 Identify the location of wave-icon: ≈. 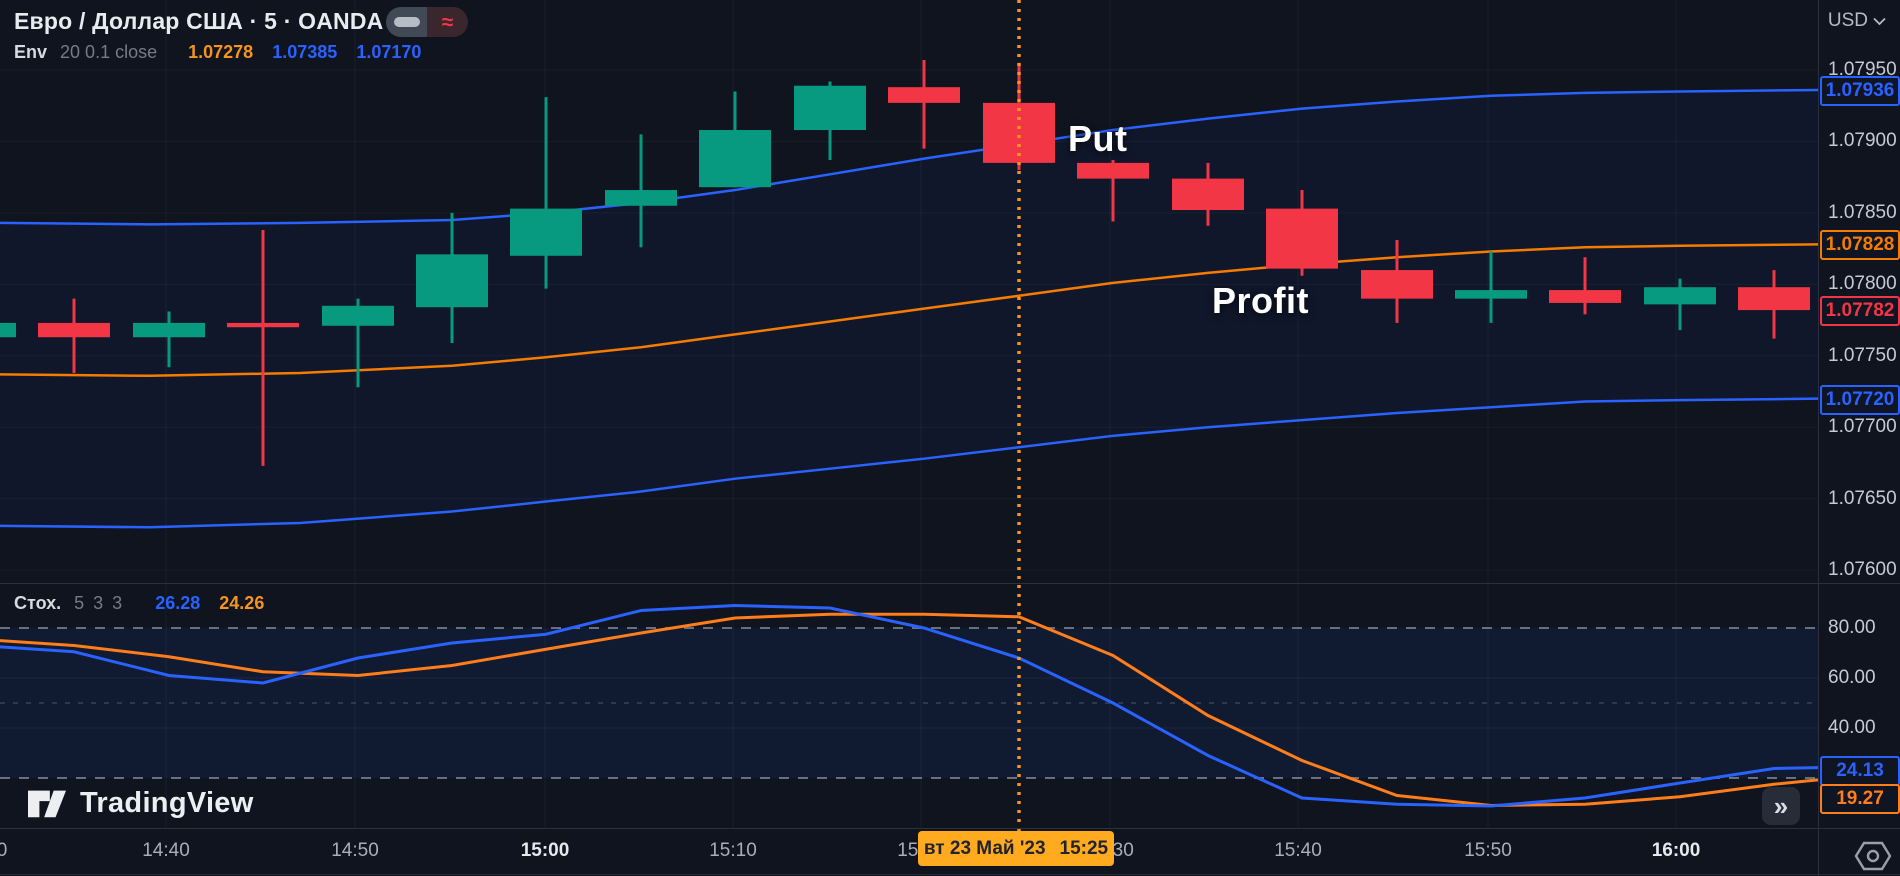
(447, 22).